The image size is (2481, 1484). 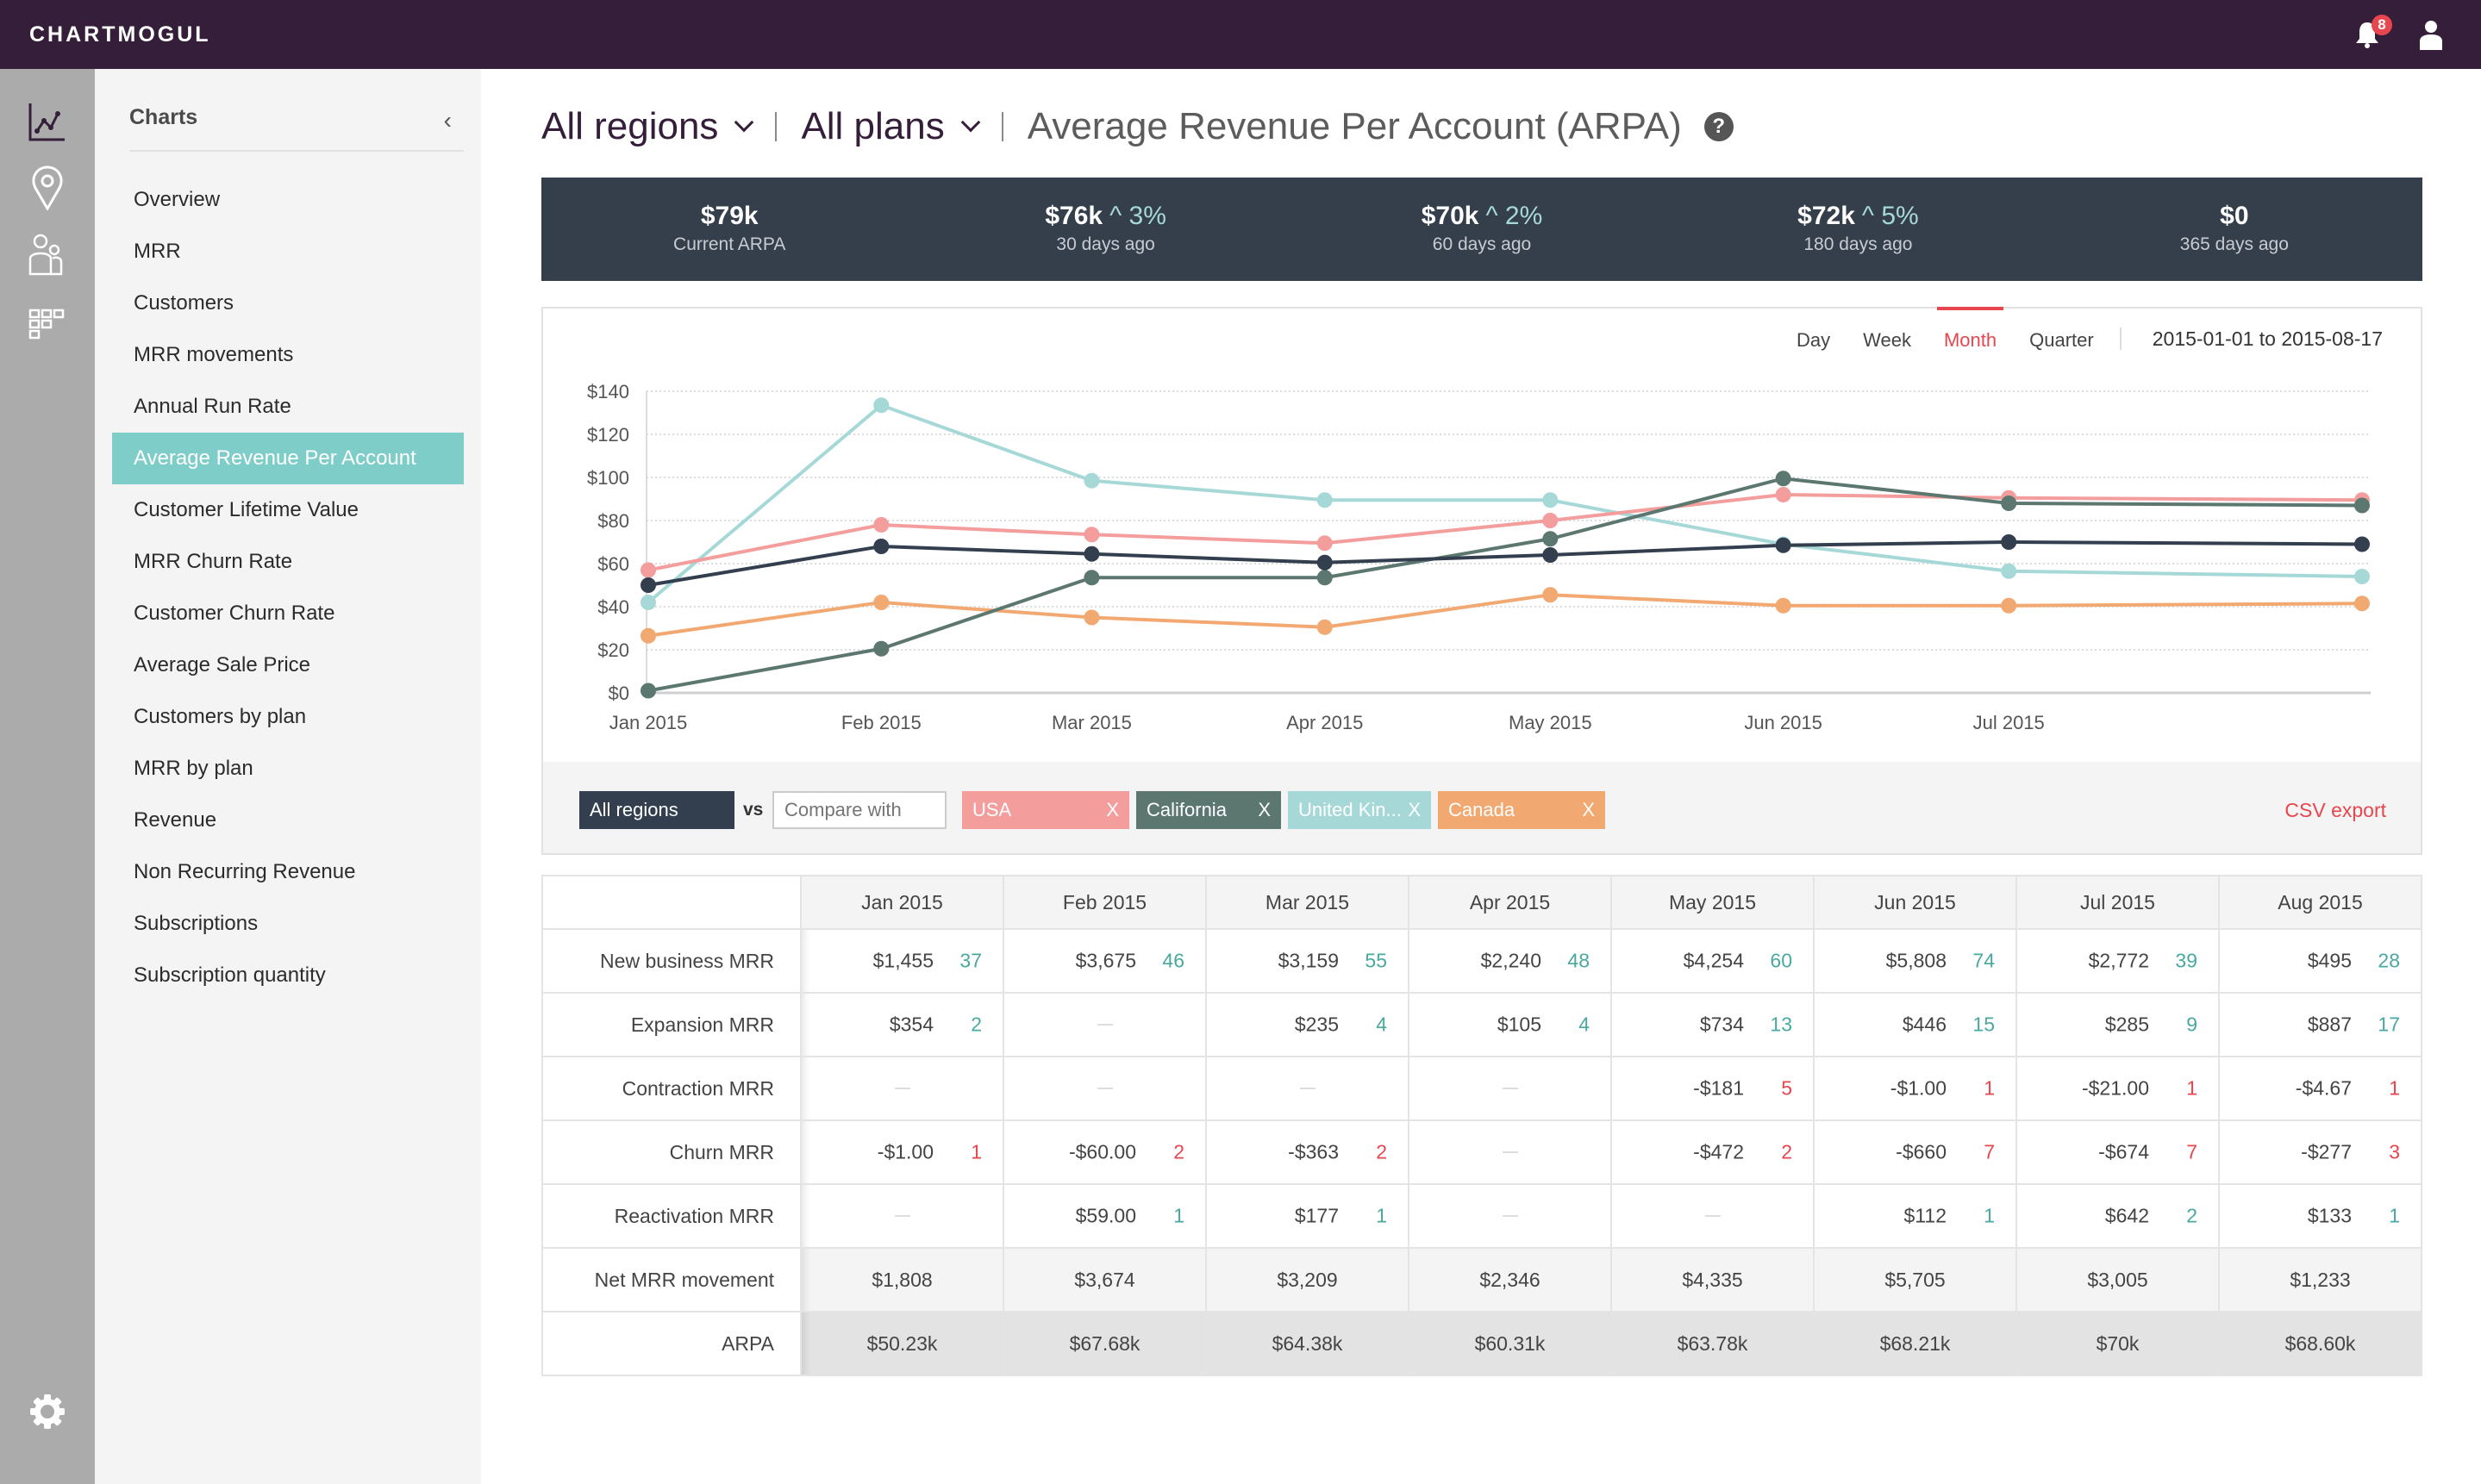 I want to click on cell-count: 46, so click(x=1173, y=961).